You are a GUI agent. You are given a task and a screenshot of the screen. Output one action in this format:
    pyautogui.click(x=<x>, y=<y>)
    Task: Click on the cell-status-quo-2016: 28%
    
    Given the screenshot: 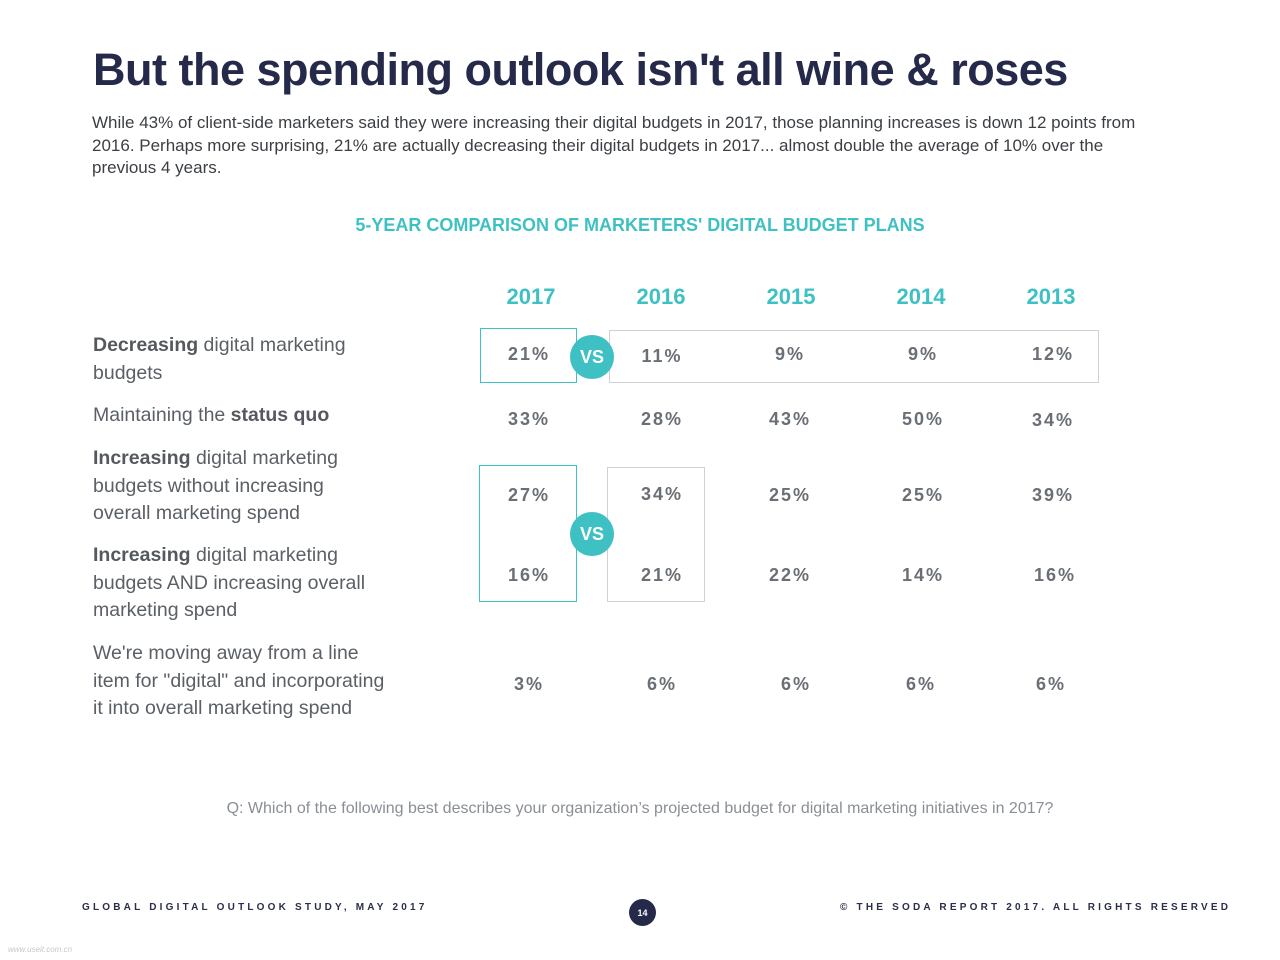 What is the action you would take?
    pyautogui.click(x=662, y=419)
    